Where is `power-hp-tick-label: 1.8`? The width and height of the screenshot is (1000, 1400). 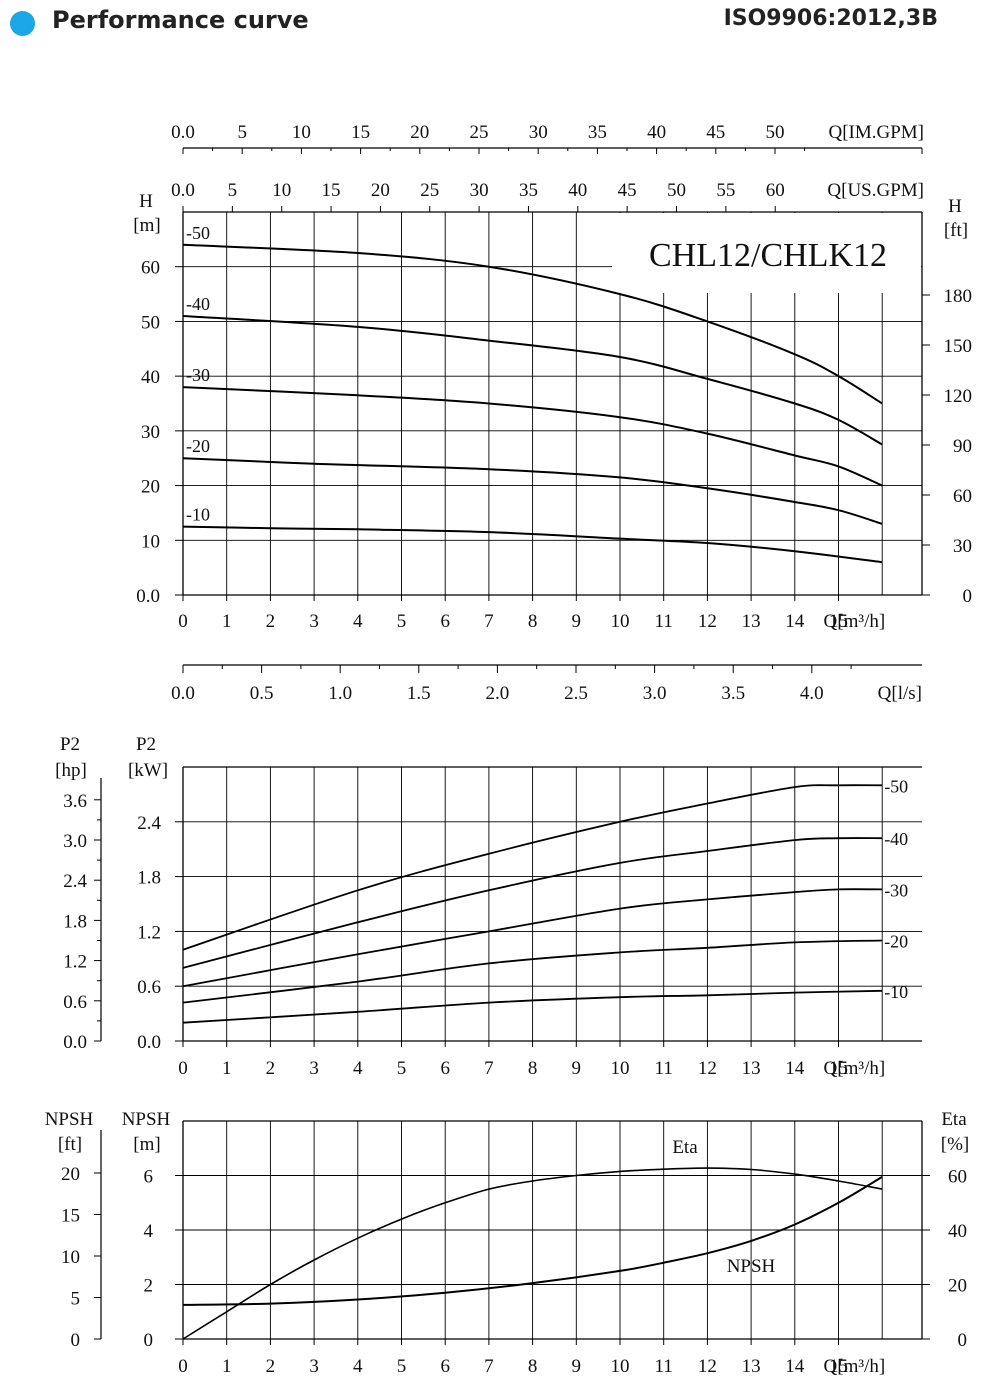 power-hp-tick-label: 1.8 is located at coordinates (75, 921).